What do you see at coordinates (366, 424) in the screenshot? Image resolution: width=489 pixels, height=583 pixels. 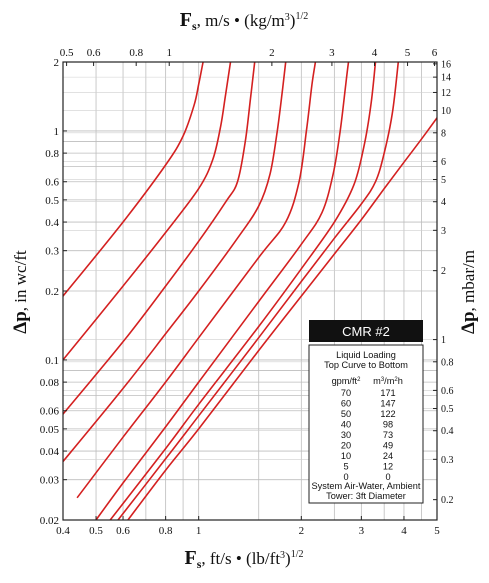 I see `legend-body` at bounding box center [366, 424].